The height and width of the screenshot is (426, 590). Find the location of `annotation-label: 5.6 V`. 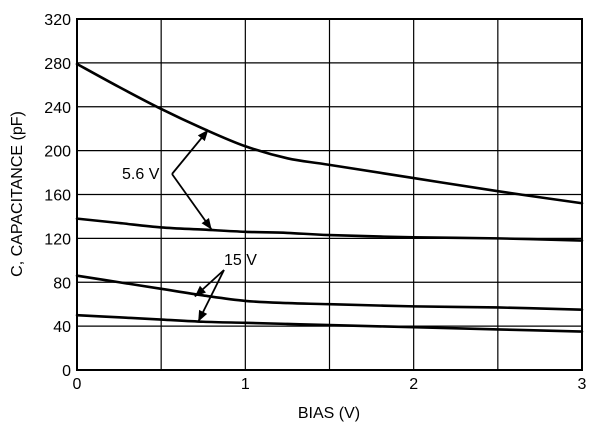

annotation-label: 5.6 V is located at coordinates (141, 174).